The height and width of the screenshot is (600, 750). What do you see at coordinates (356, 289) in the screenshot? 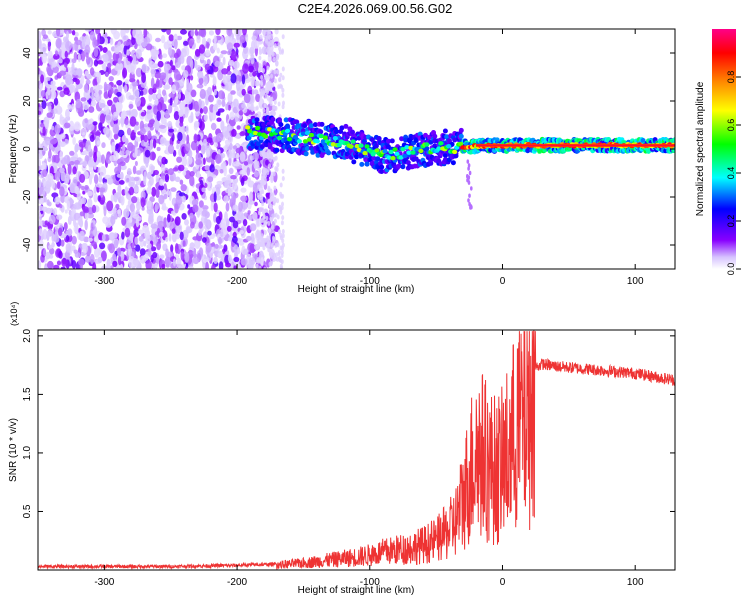
I see `spectrogram-x-label: Height of straight line (km)` at bounding box center [356, 289].